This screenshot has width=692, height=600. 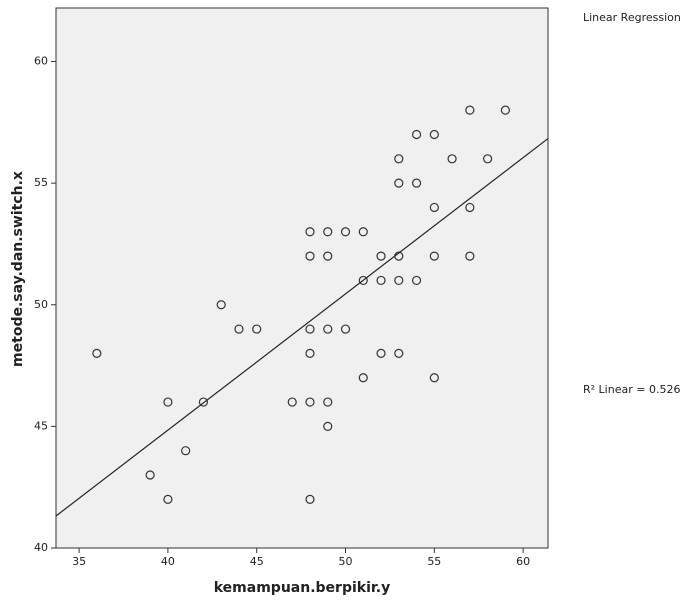 What do you see at coordinates (41, 61) in the screenshot?
I see `y-tick-label: 60` at bounding box center [41, 61].